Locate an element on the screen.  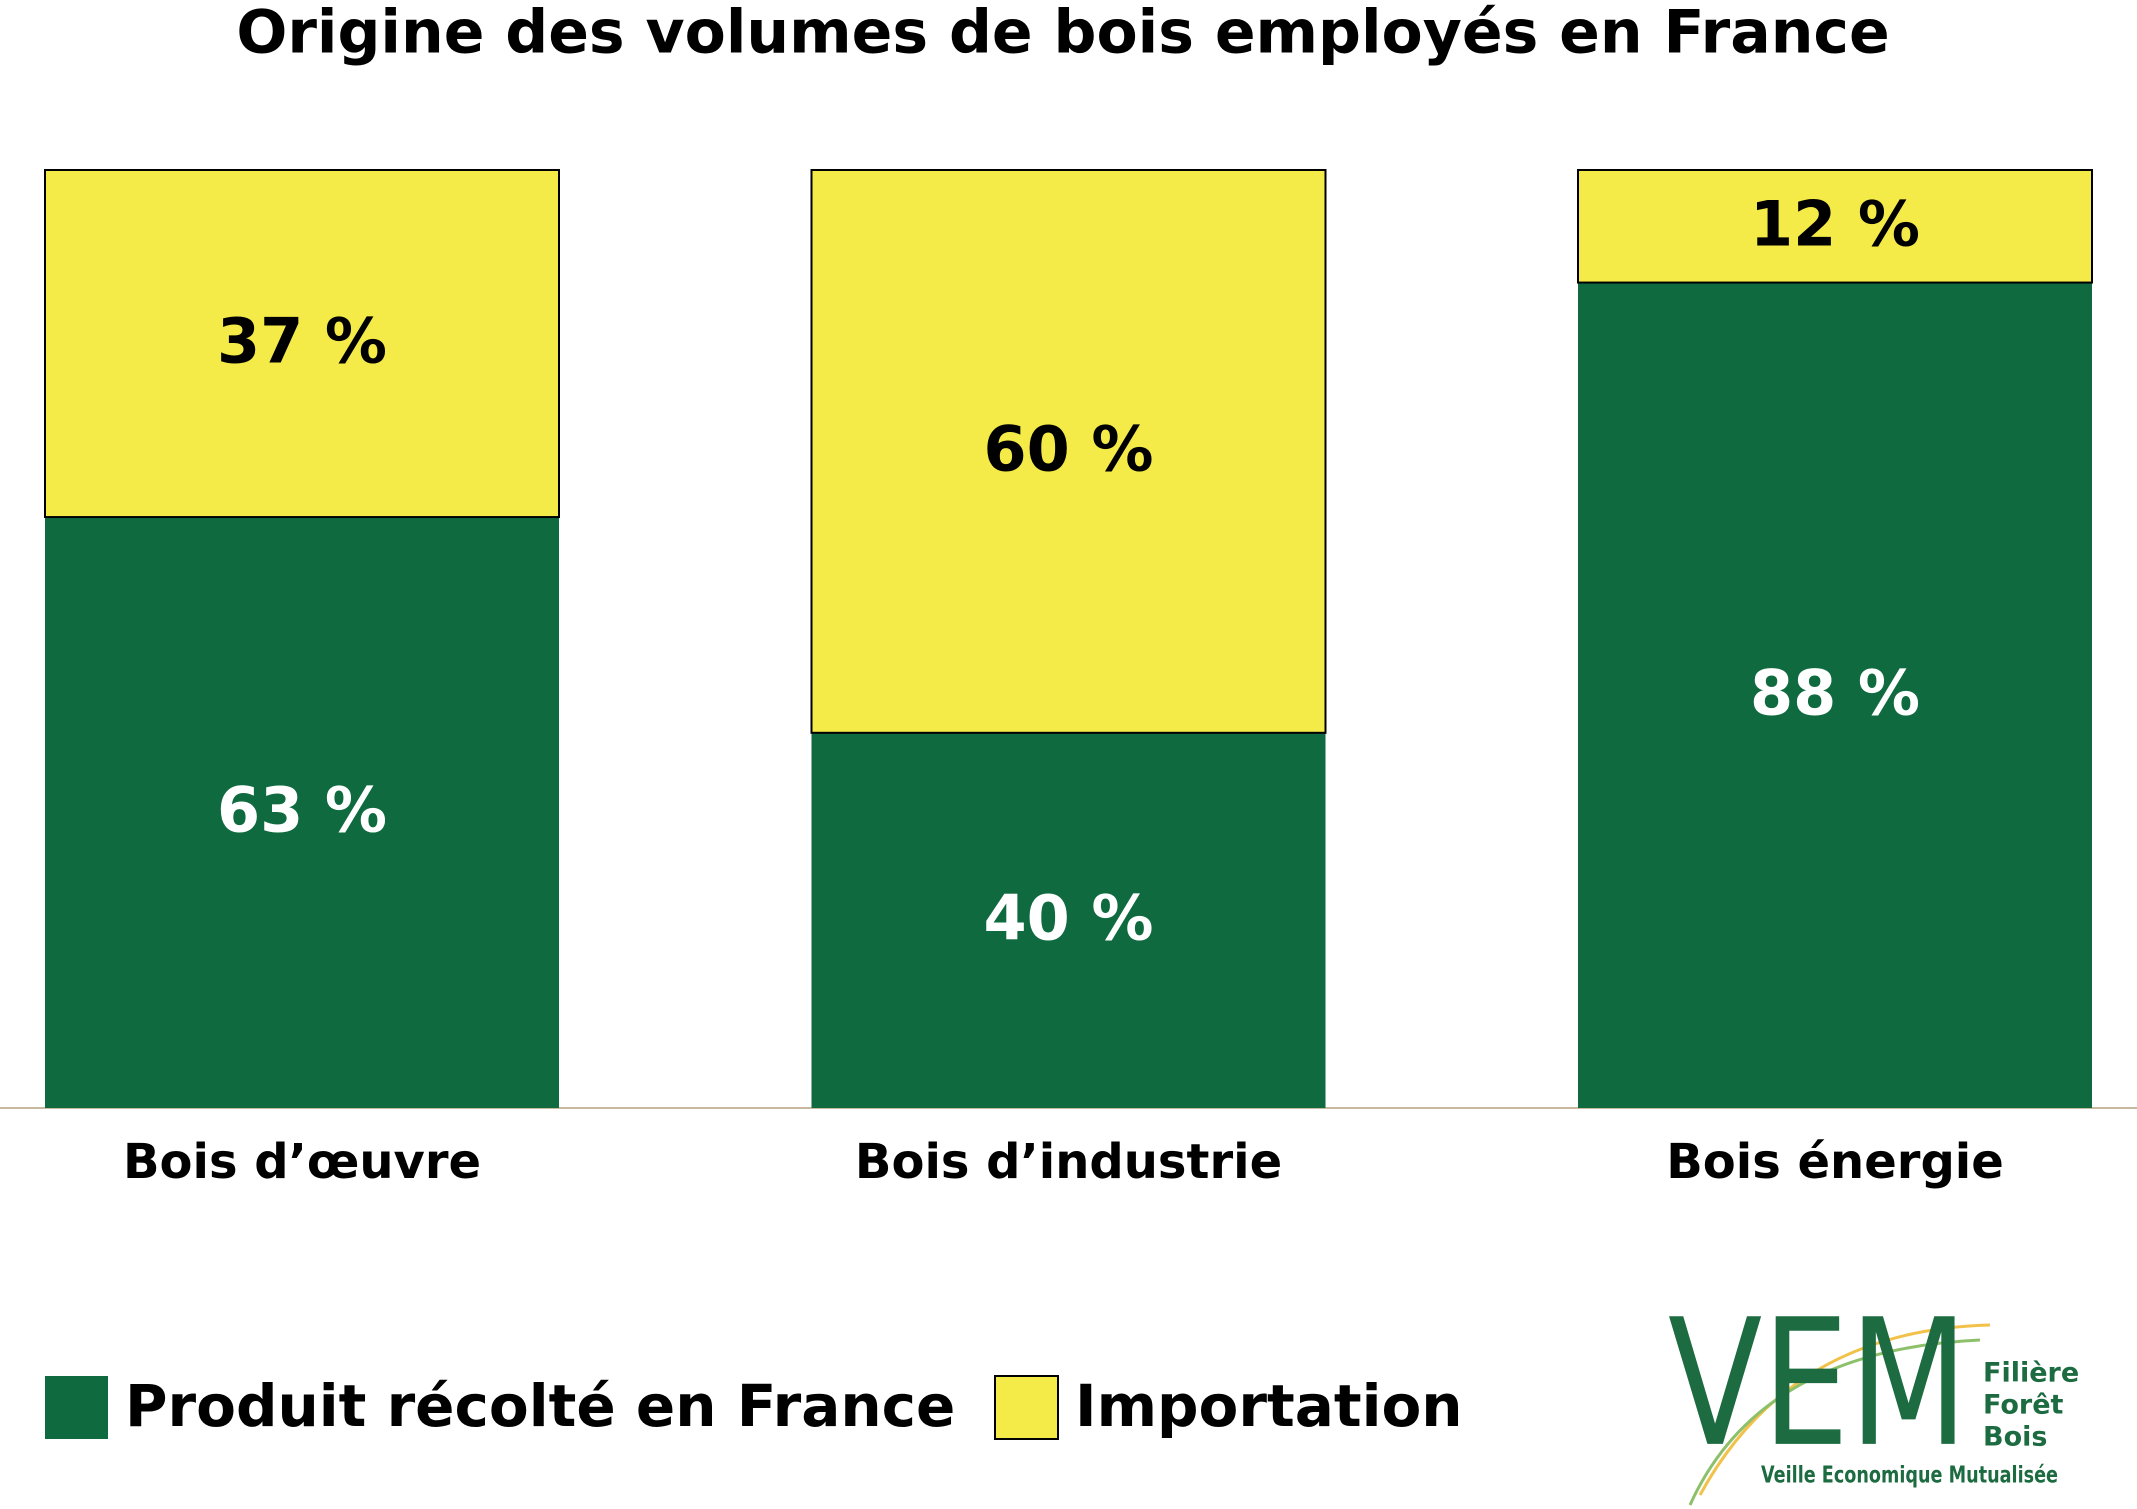
value-label: 63 % is located at coordinates (302, 810).